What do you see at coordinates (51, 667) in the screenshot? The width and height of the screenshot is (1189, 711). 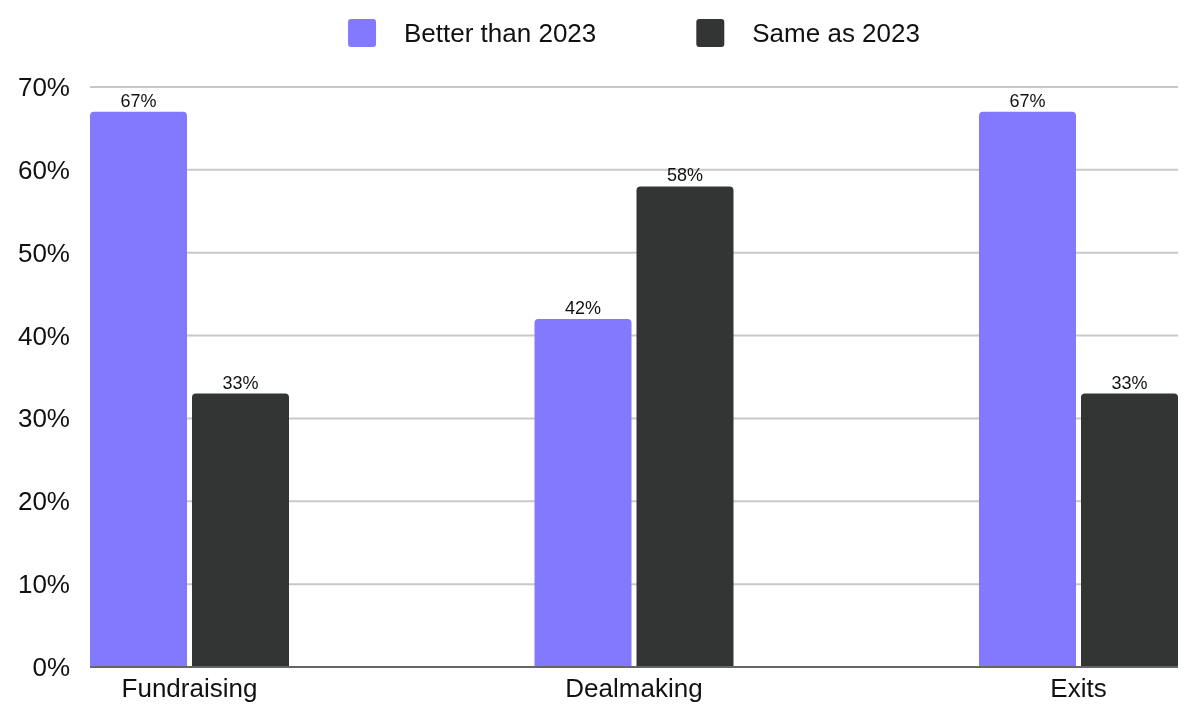 I see `y-tick-label: 0%` at bounding box center [51, 667].